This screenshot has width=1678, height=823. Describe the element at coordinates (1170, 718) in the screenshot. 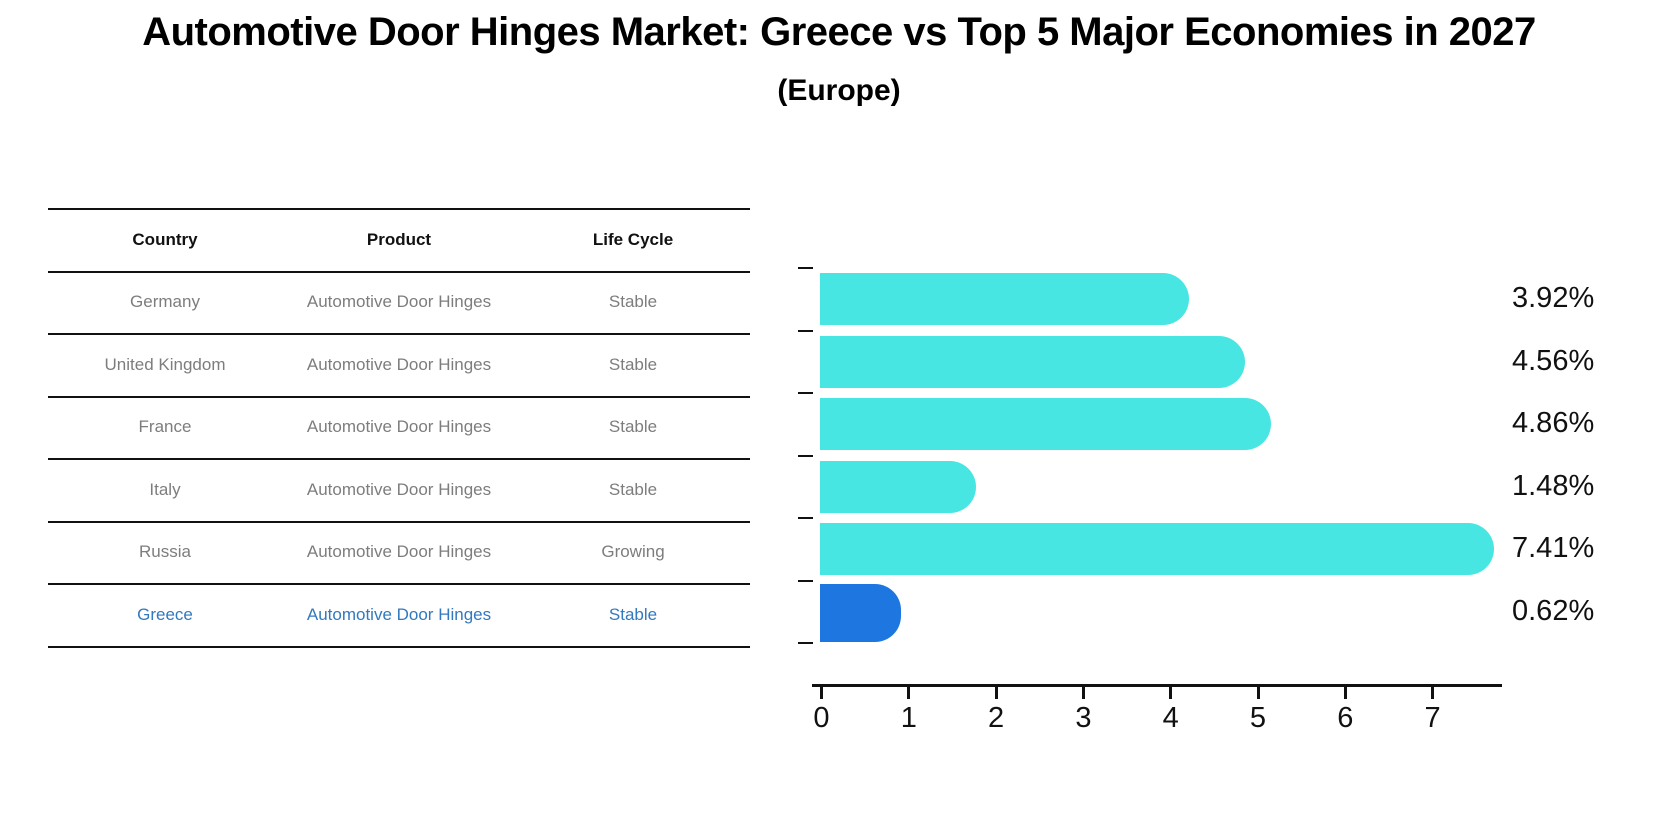

I see `x-axis-label: 4` at that location.